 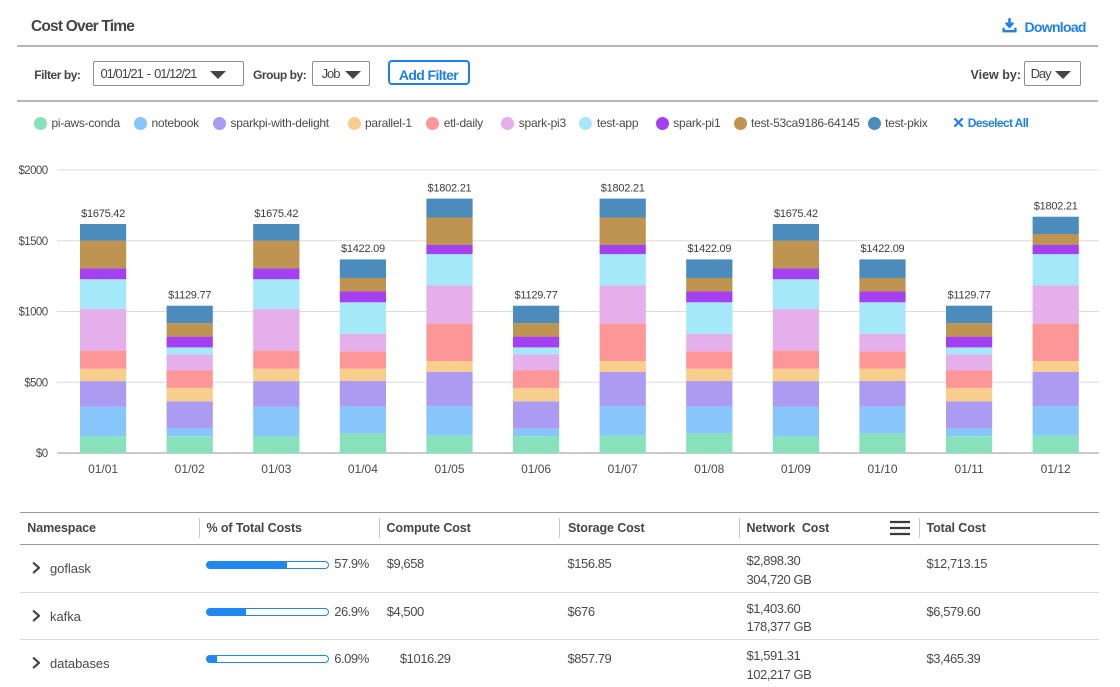 What do you see at coordinates (882, 469) in the screenshot?
I see `svg-text: 01/10` at bounding box center [882, 469].